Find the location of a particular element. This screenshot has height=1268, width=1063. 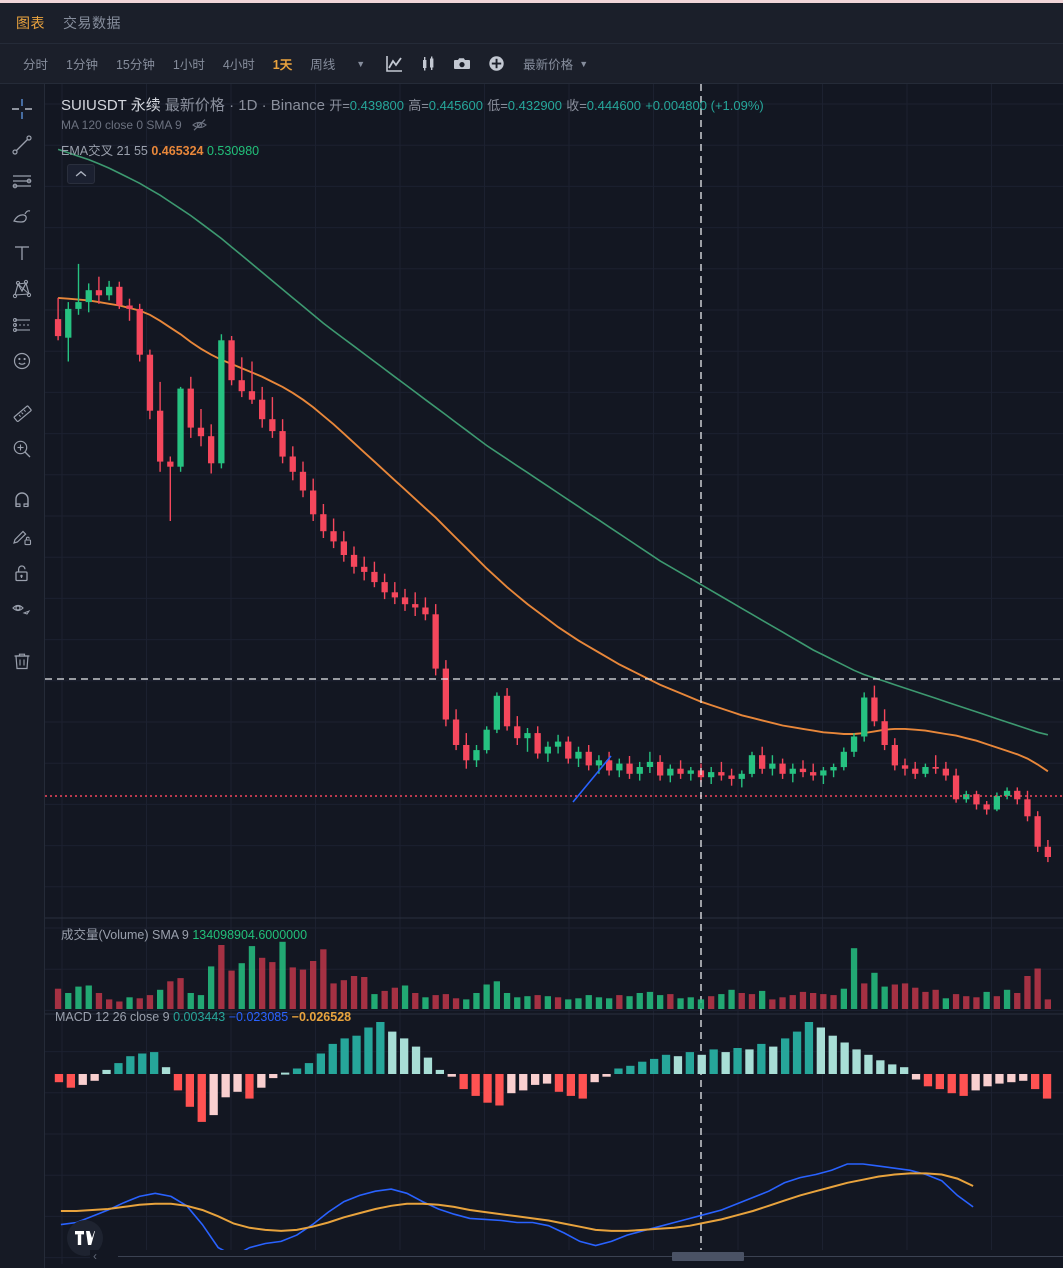

pattern-tool is located at coordinates (22, 289).